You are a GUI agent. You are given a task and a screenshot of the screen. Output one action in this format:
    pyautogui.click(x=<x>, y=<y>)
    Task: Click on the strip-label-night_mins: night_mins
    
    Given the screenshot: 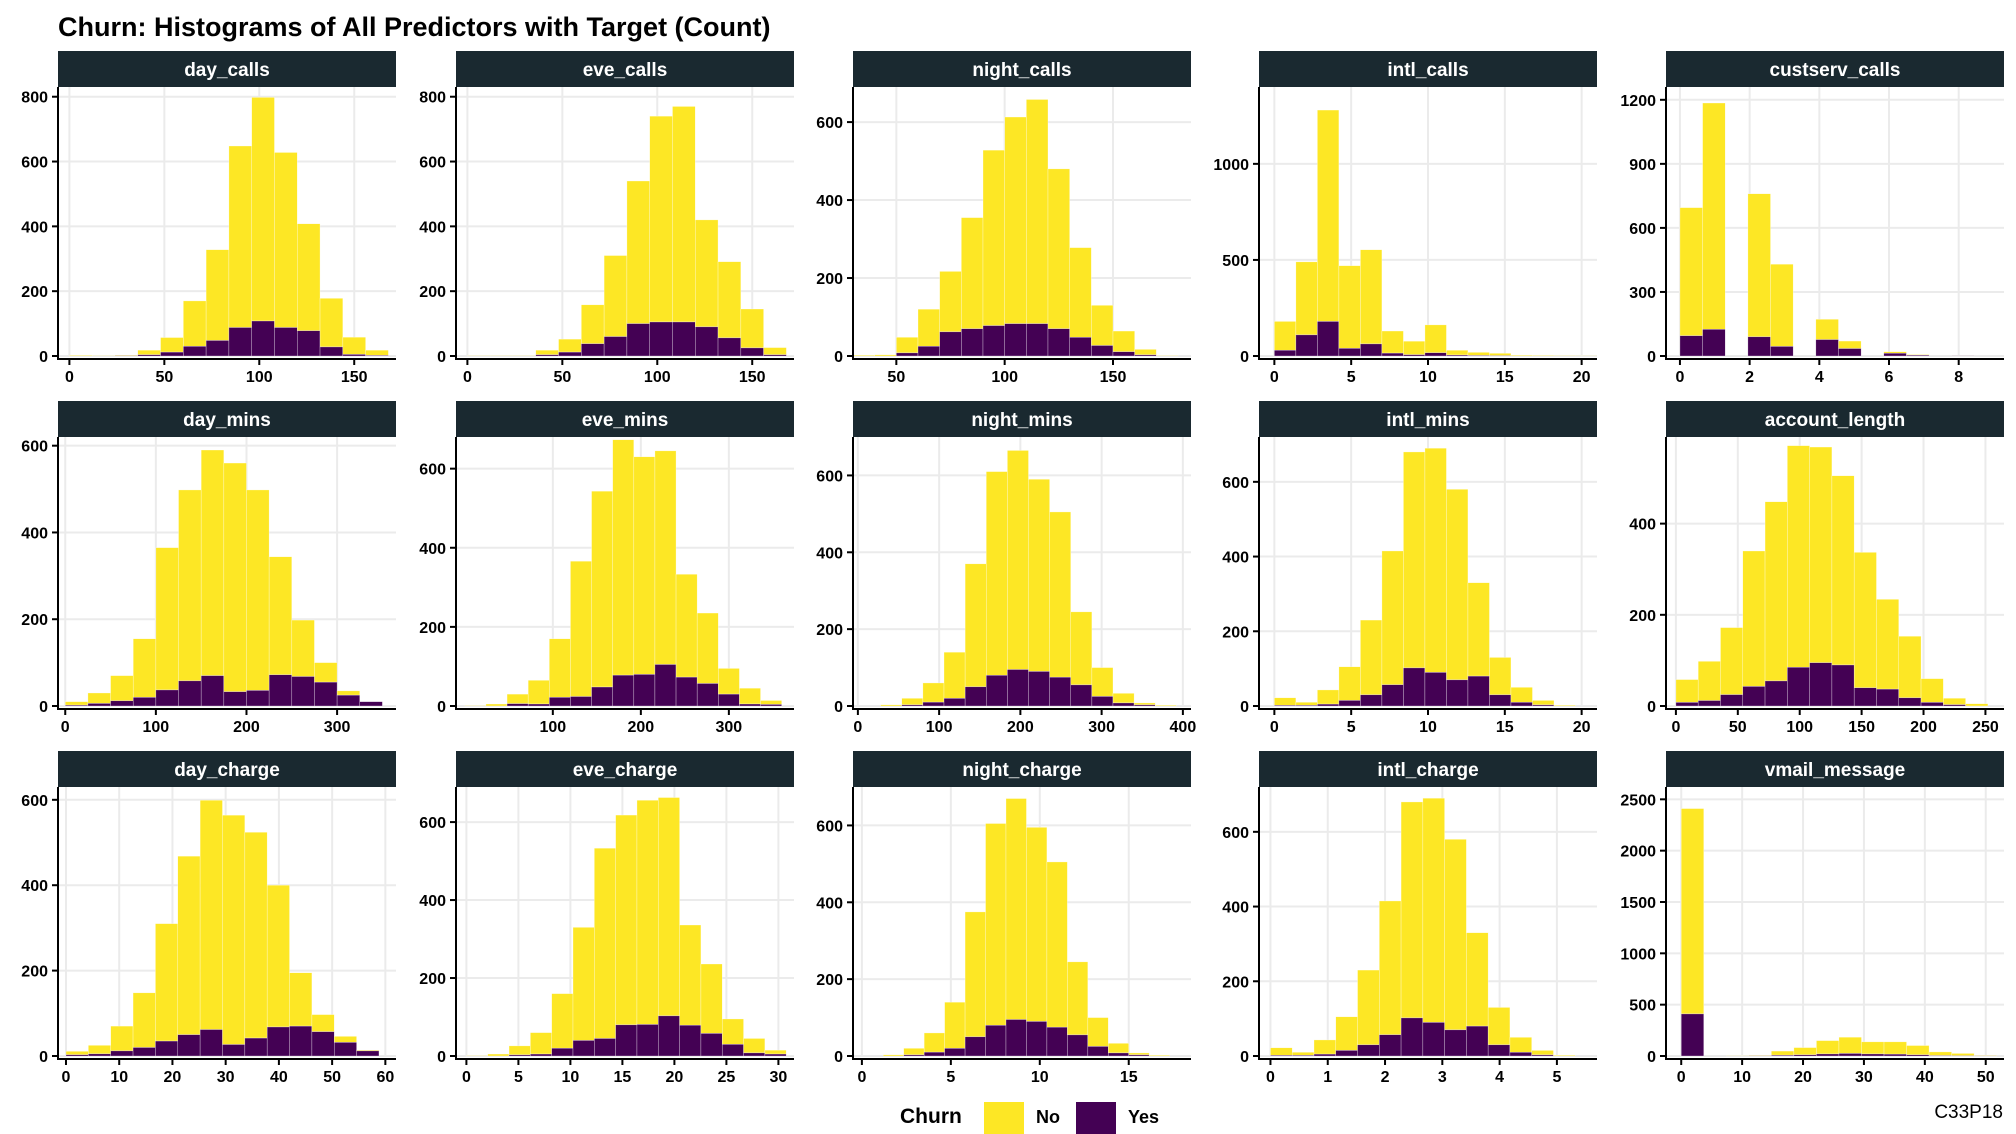 What is the action you would take?
    pyautogui.click(x=1021, y=420)
    